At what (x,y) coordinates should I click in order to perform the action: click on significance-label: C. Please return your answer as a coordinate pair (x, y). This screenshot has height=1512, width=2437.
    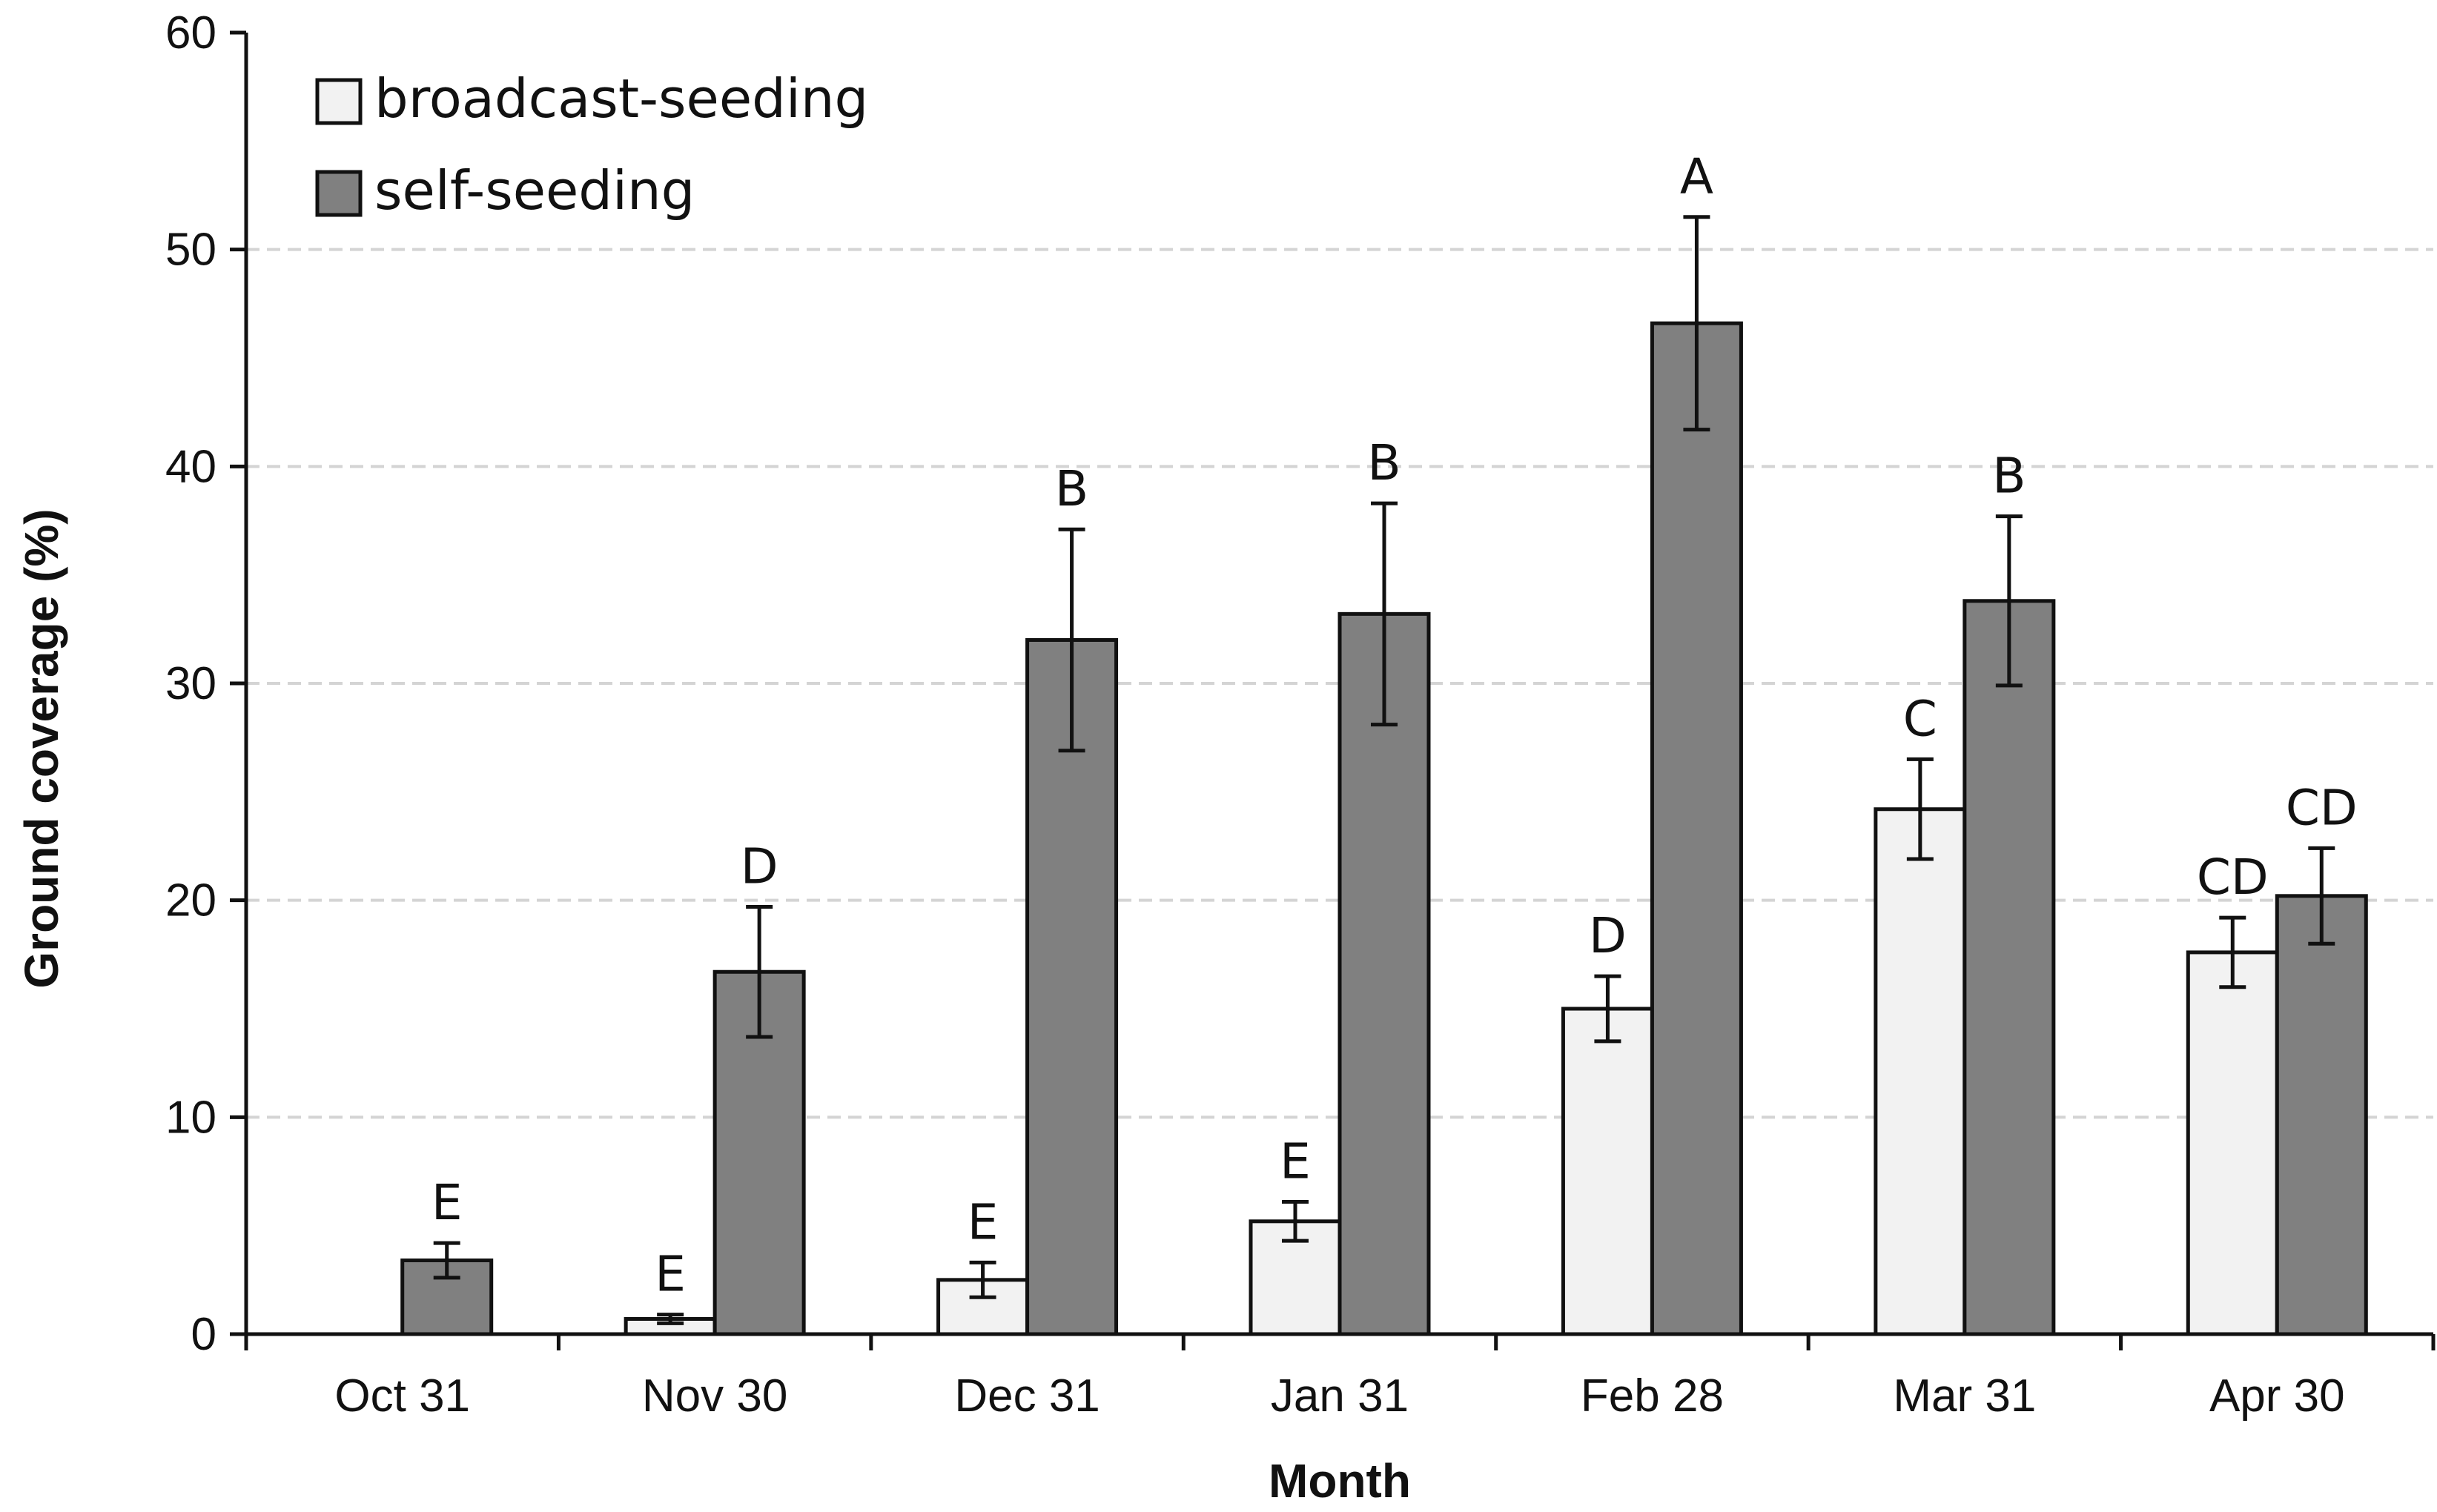
    Looking at the image, I should click on (1920, 718).